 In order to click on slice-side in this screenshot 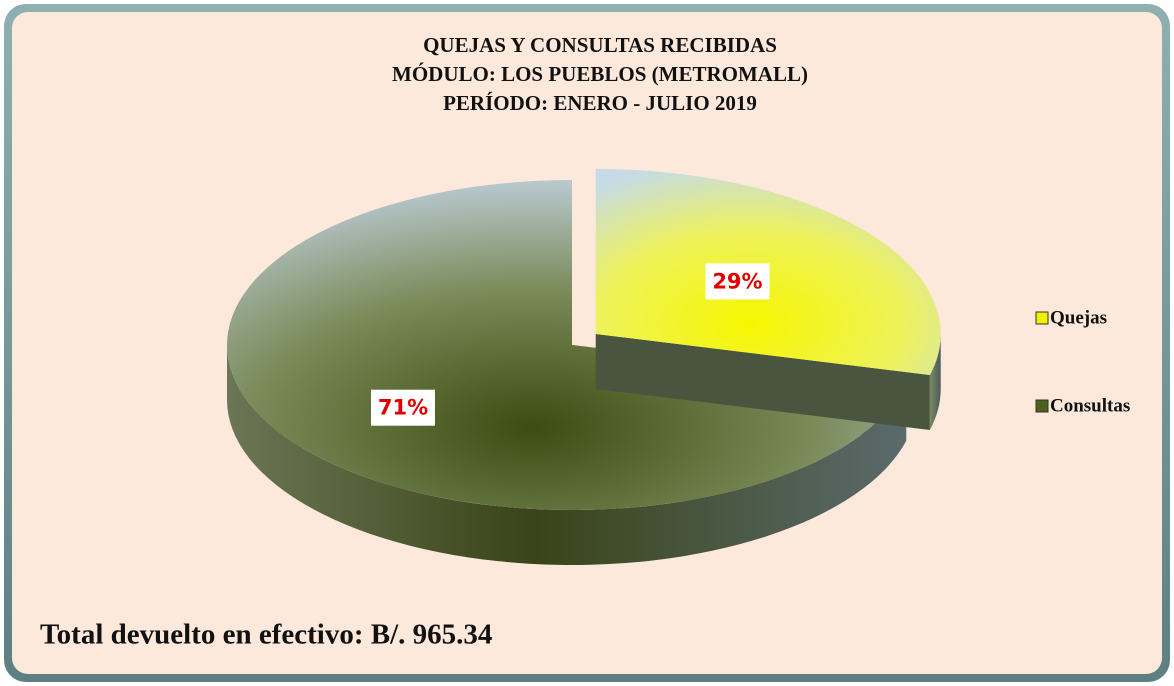, I will do `click(935, 382)`.